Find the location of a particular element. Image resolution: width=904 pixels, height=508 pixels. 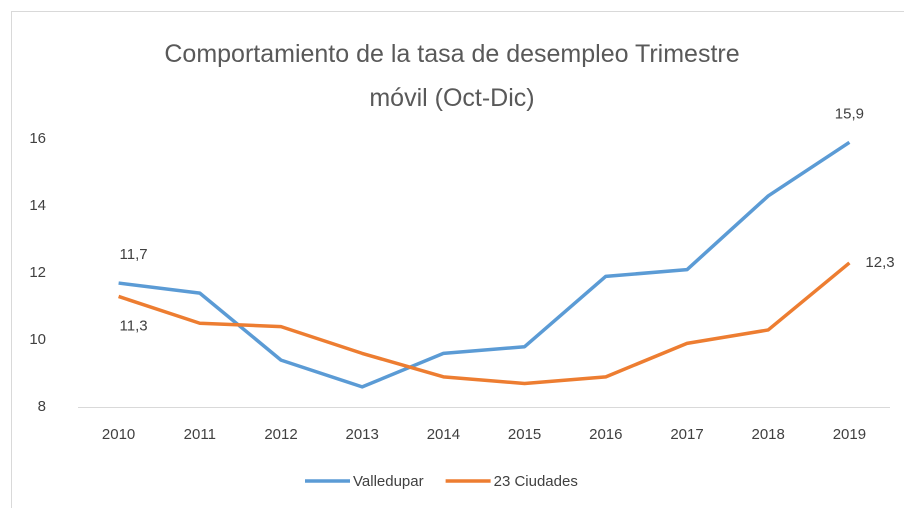

data-label: 12,3 is located at coordinates (879, 262).